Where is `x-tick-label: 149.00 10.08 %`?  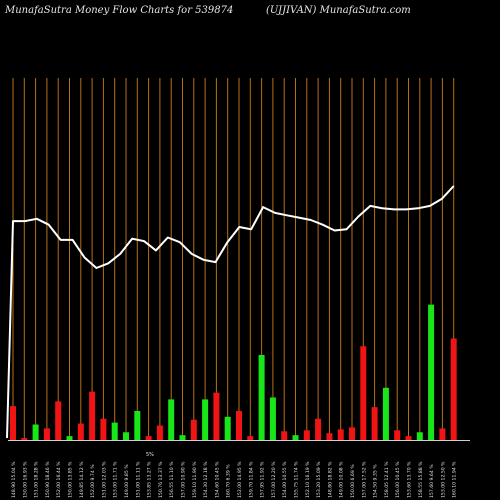 x-tick-label: 149.00 10.08 % is located at coordinates (342, 479).